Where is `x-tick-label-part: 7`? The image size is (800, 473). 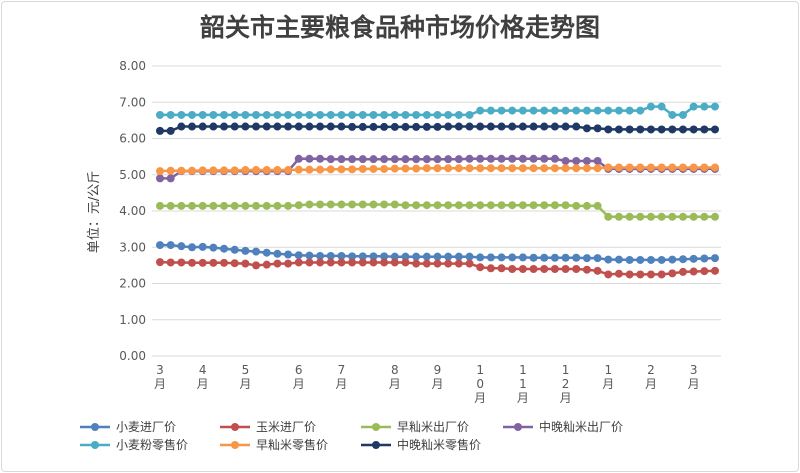 x-tick-label-part: 7 is located at coordinates (342, 370).